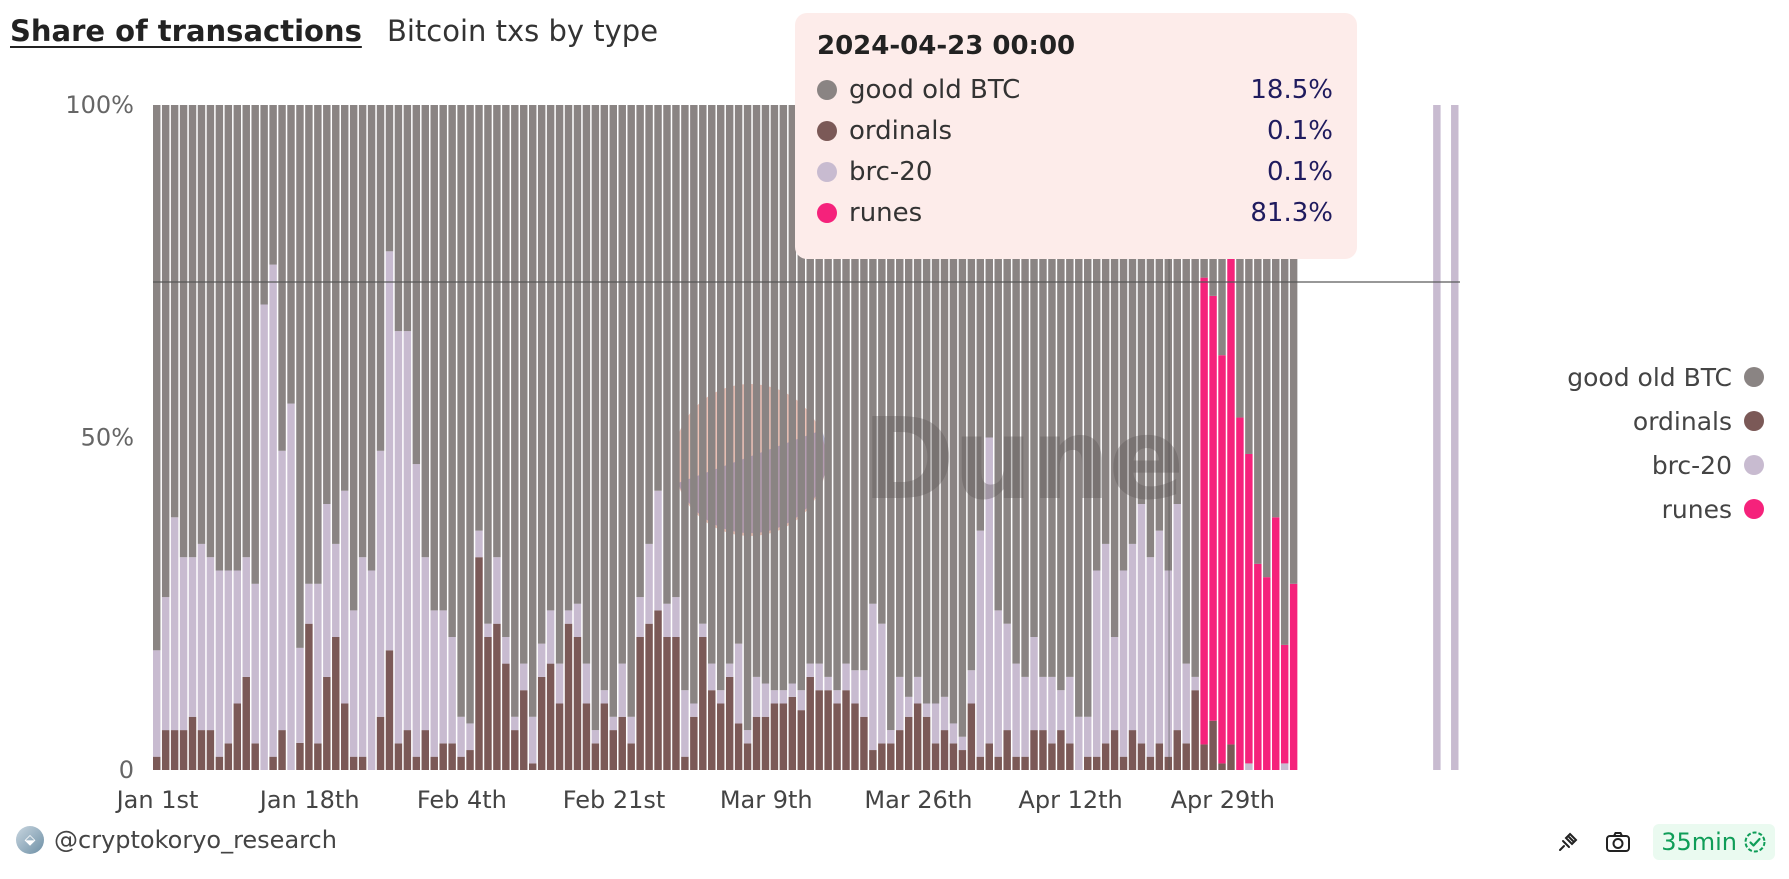 This screenshot has height=879, width=1789. Describe the element at coordinates (1665, 421) in the screenshot. I see `legend-item-ordinals: ordinals` at that location.